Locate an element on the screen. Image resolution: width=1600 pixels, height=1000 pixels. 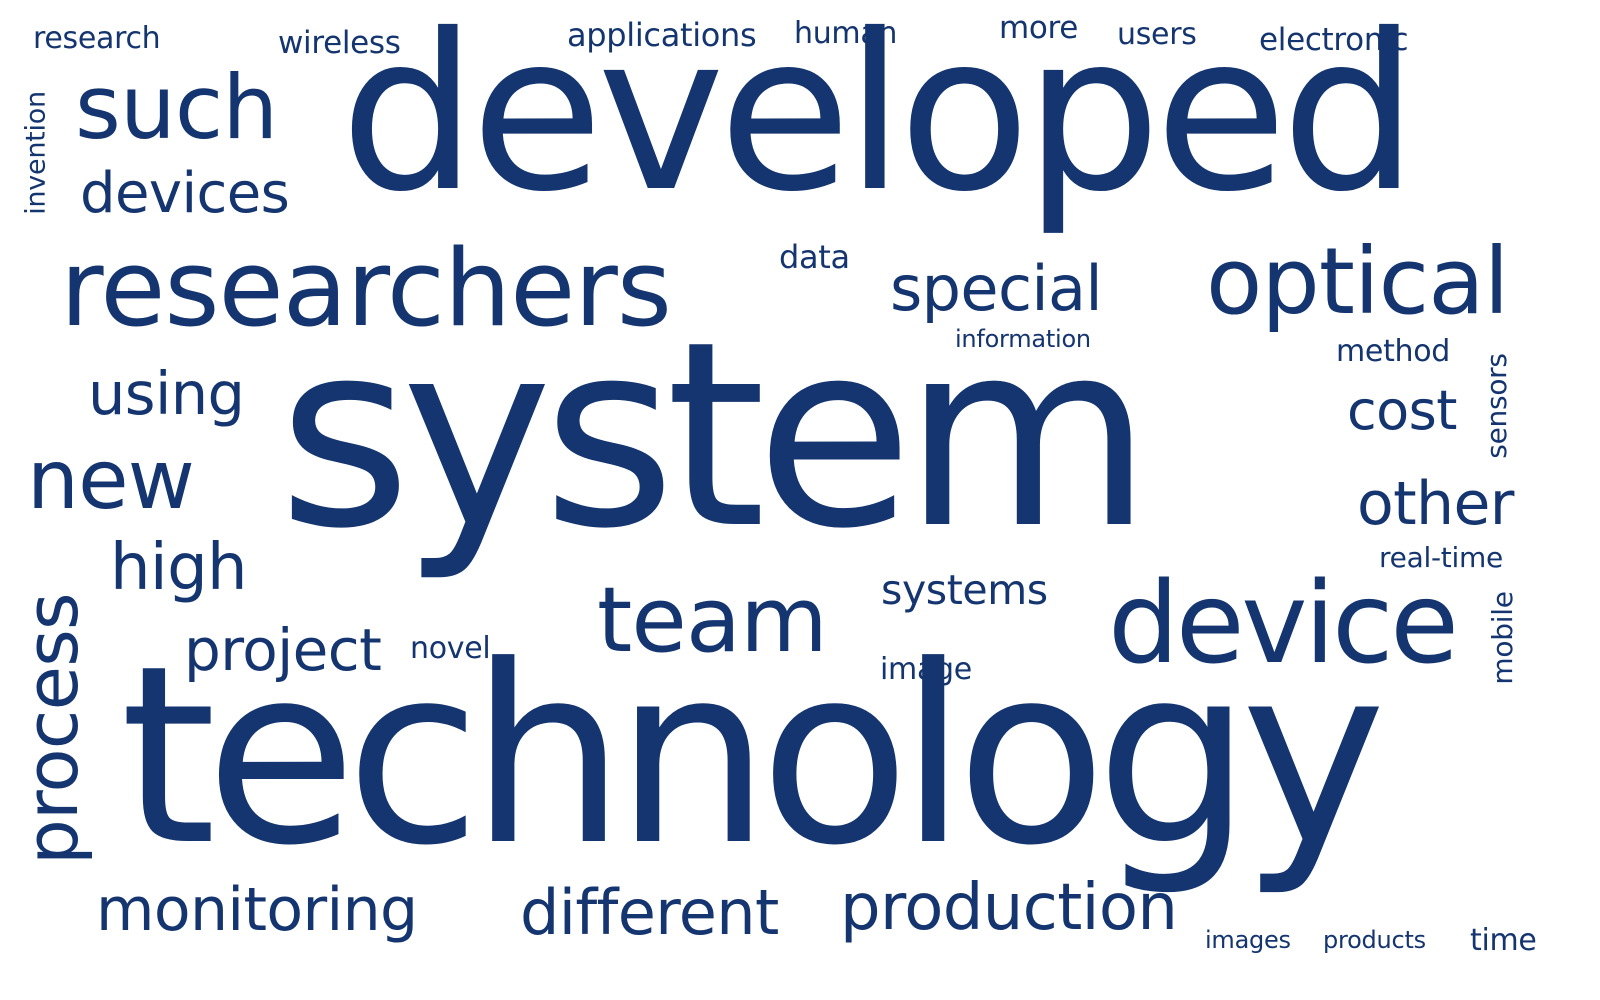
word-images: images is located at coordinates (1248, 940).